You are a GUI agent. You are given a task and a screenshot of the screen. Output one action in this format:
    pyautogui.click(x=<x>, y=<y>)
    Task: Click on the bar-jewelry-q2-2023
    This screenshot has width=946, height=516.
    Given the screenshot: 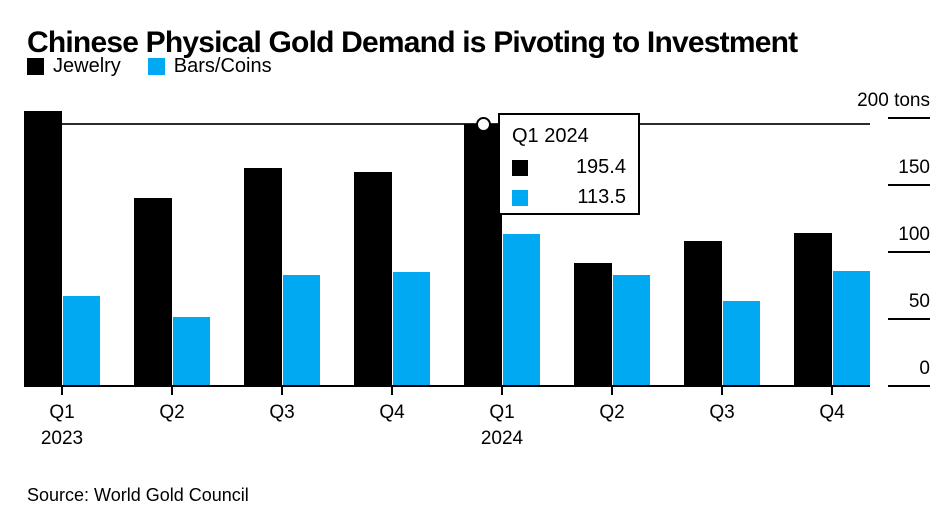 What is the action you would take?
    pyautogui.click(x=153, y=292)
    